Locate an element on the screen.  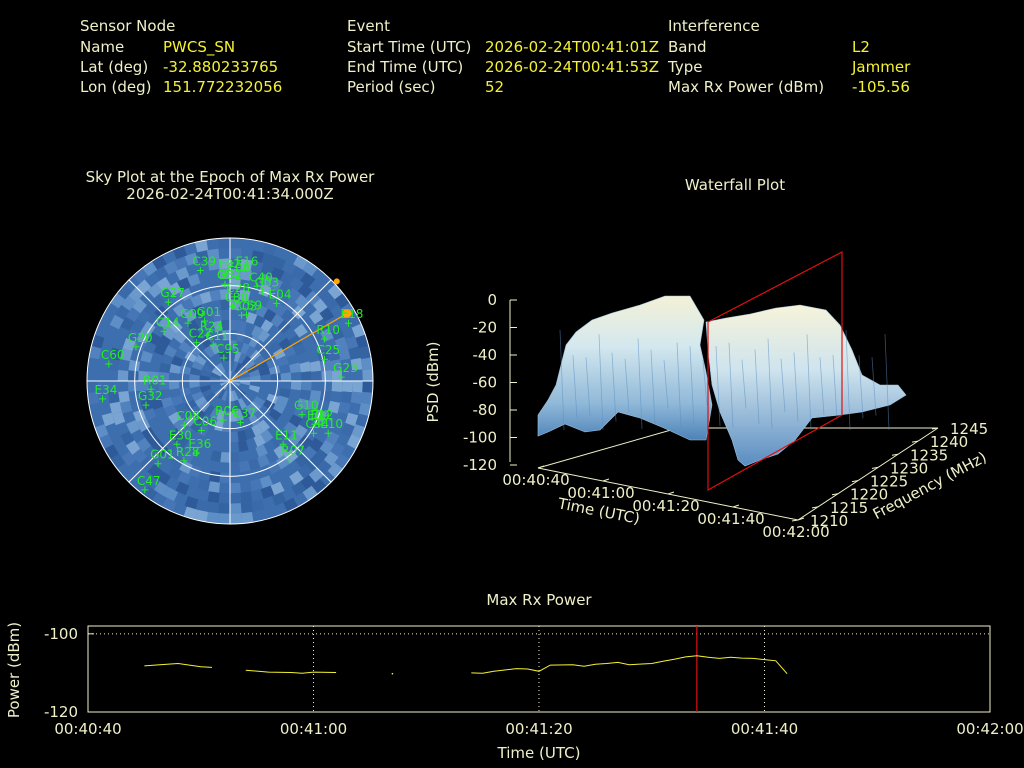
waterfall-z-tick-label: -80 is located at coordinates (485, 410).